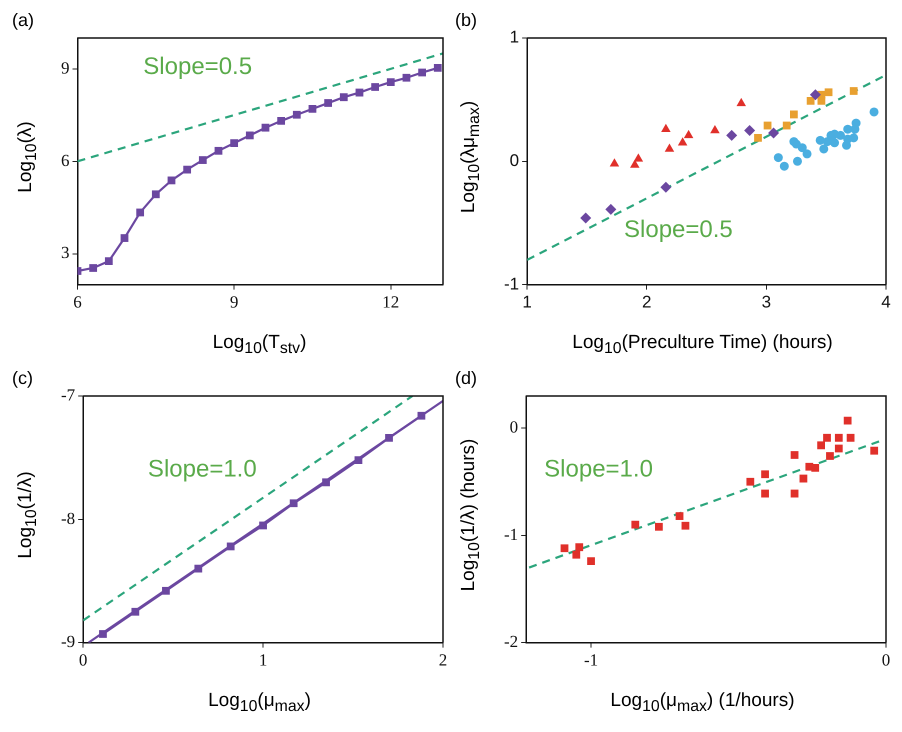  What do you see at coordinates (260, 345) in the screenshot?
I see `x-axis-title: Log$_{10}$(T$_{stv}$)` at bounding box center [260, 345].